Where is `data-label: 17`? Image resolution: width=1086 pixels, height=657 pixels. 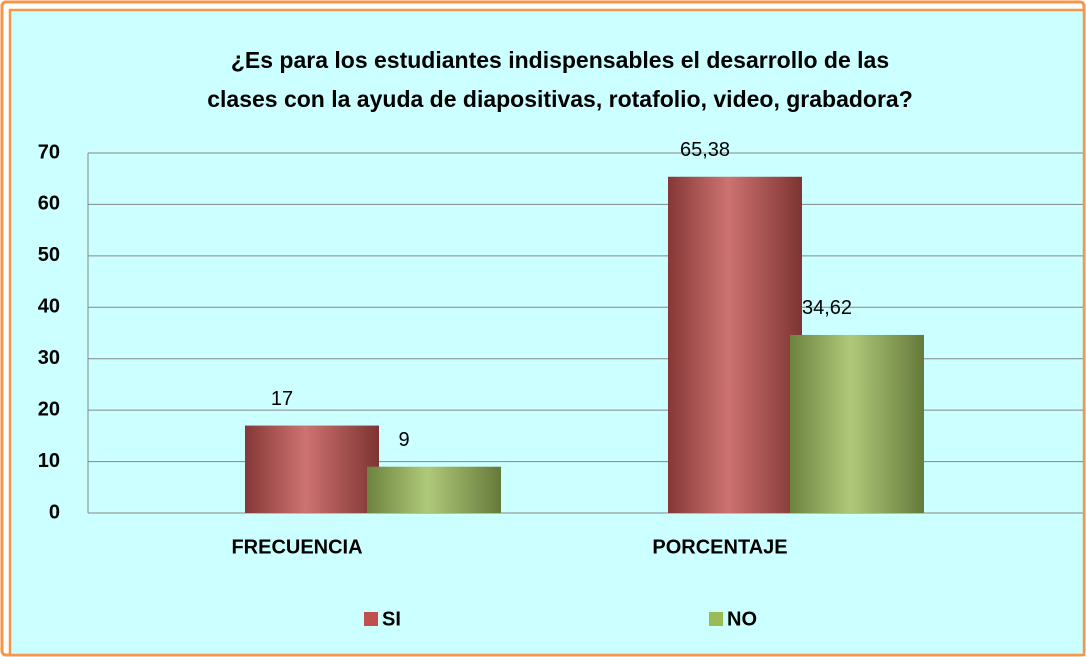 data-label: 17 is located at coordinates (282, 399).